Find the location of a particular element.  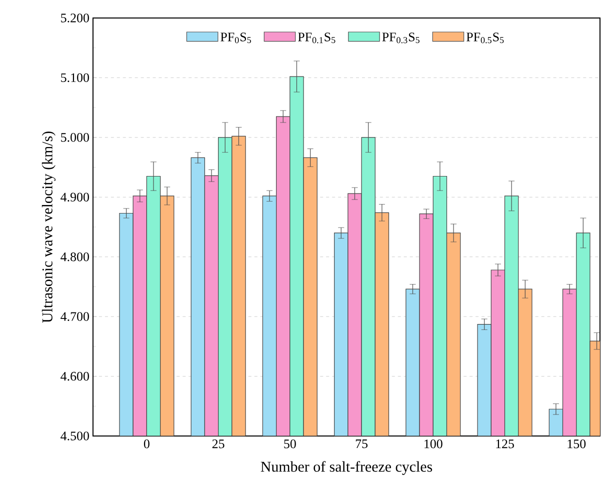

x-tick-label: 0 is located at coordinates (147, 444).